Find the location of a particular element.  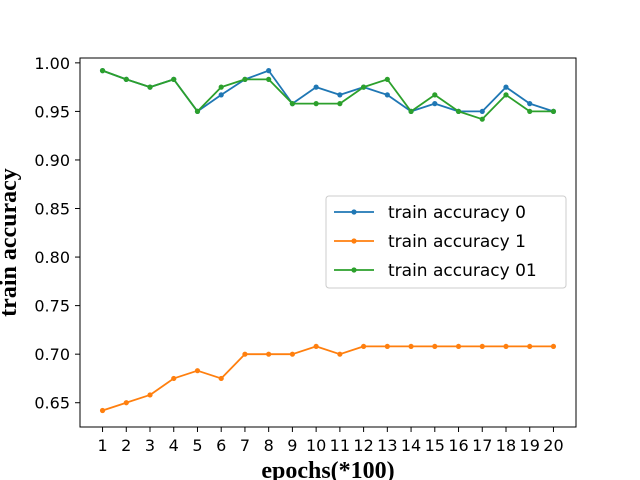

y-tick-label: 0.65 is located at coordinates (52, 403).